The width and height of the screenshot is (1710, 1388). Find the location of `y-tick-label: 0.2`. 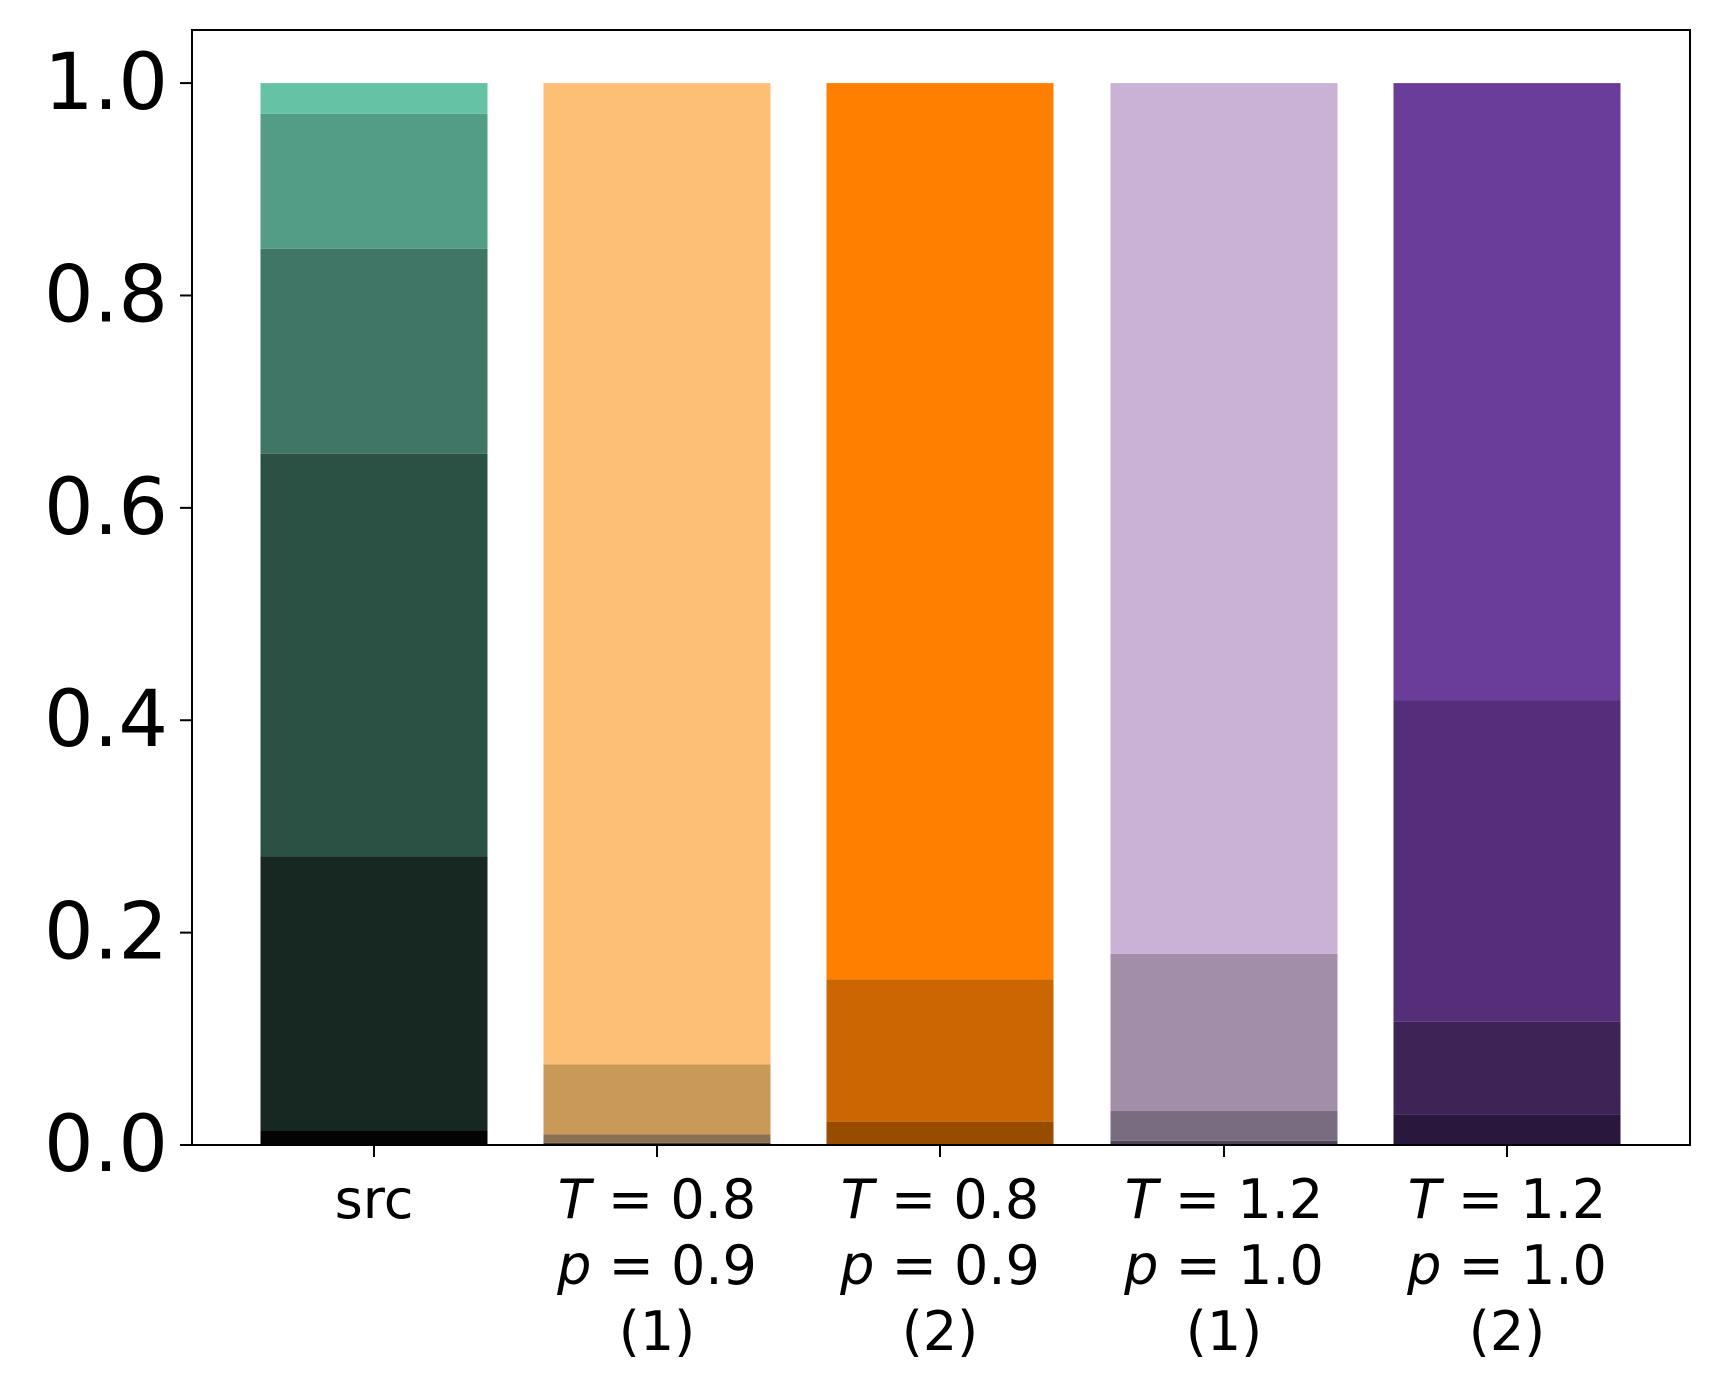

y-tick-label: 0.2 is located at coordinates (106, 933).